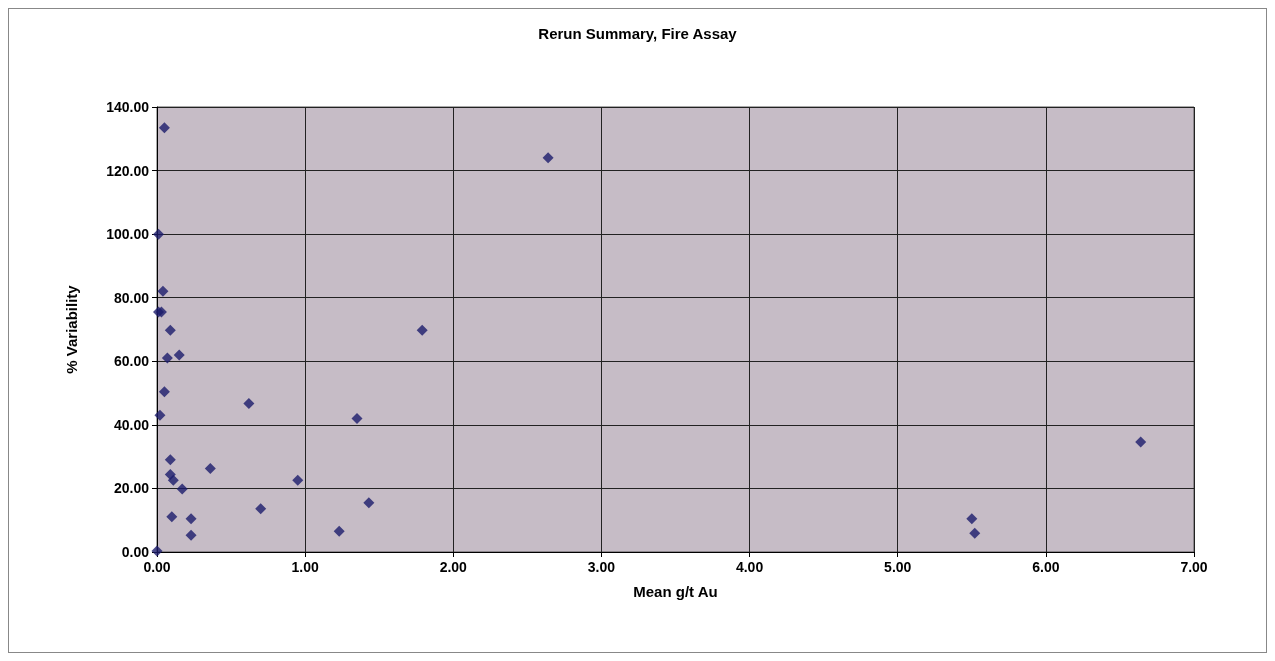 The width and height of the screenshot is (1275, 661). Describe the element at coordinates (1194, 567) in the screenshot. I see `x-tick-label: 7.00` at that location.